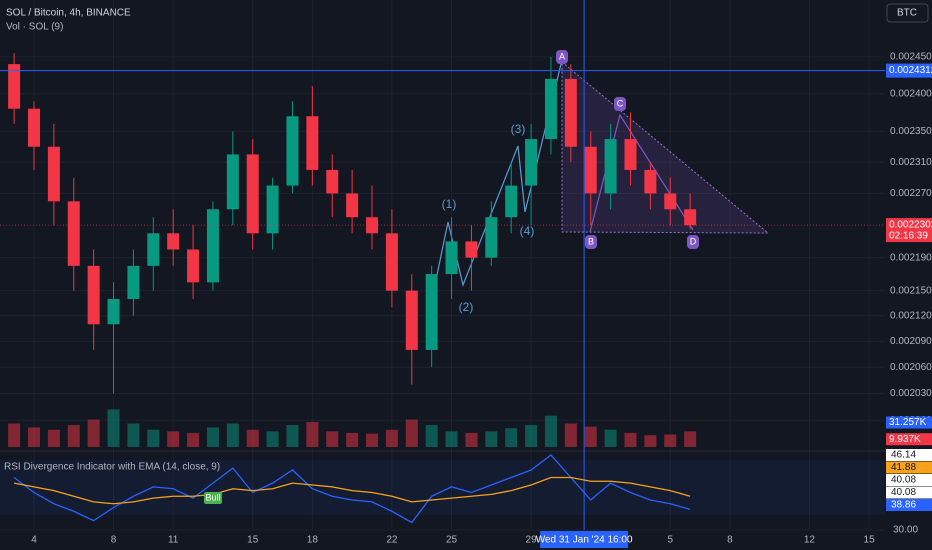 The image size is (932, 550). I want to click on price-tag, so click(909, 70).